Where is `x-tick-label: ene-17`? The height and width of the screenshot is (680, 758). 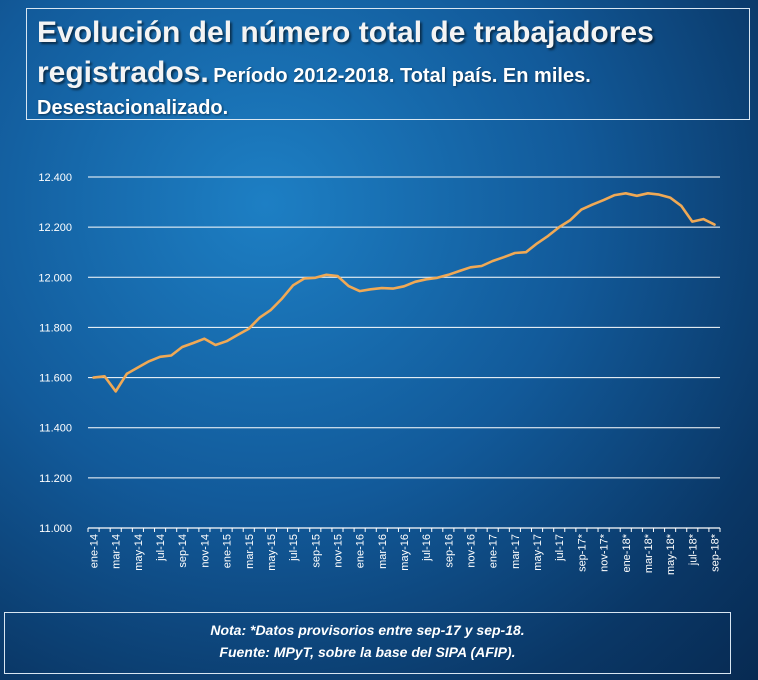 x-tick-label: ene-17 is located at coordinates (494, 551).